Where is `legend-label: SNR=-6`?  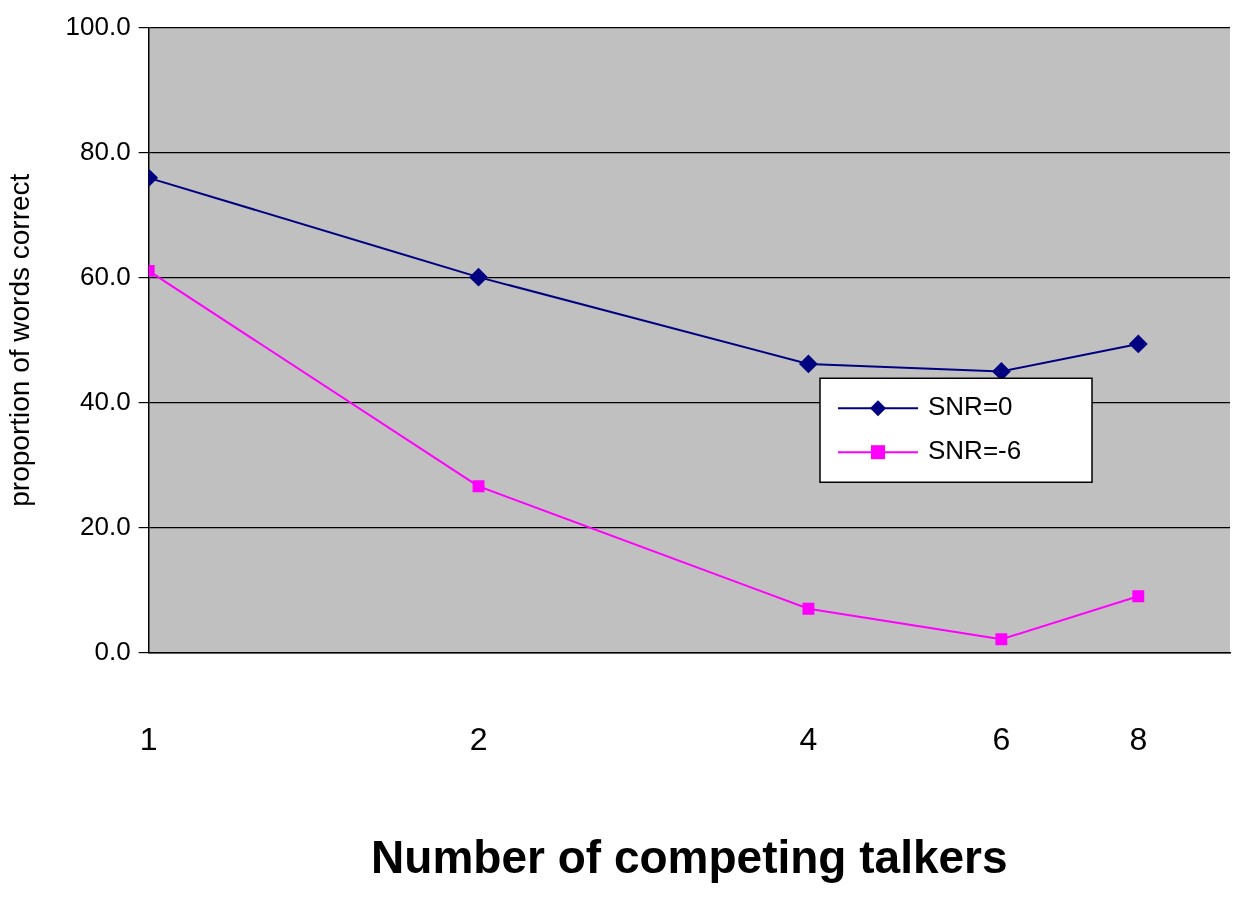 legend-label: SNR=-6 is located at coordinates (975, 450).